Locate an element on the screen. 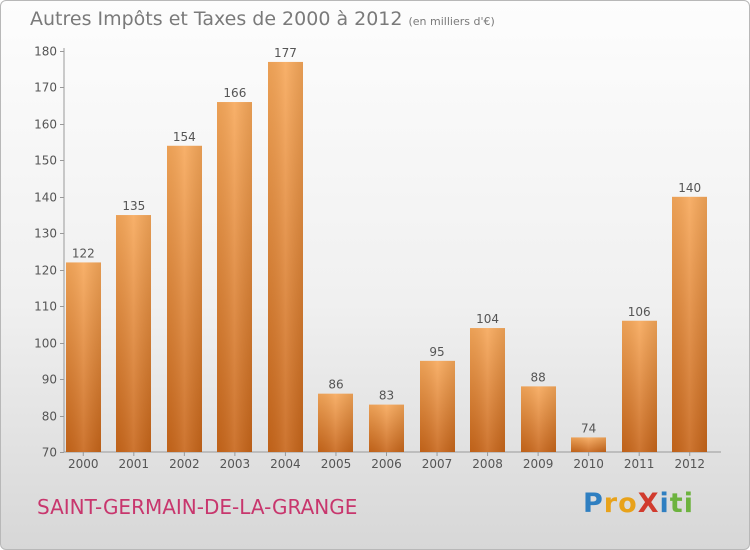 This screenshot has height=550, width=750. y-tick-label: 160 is located at coordinates (45, 125).